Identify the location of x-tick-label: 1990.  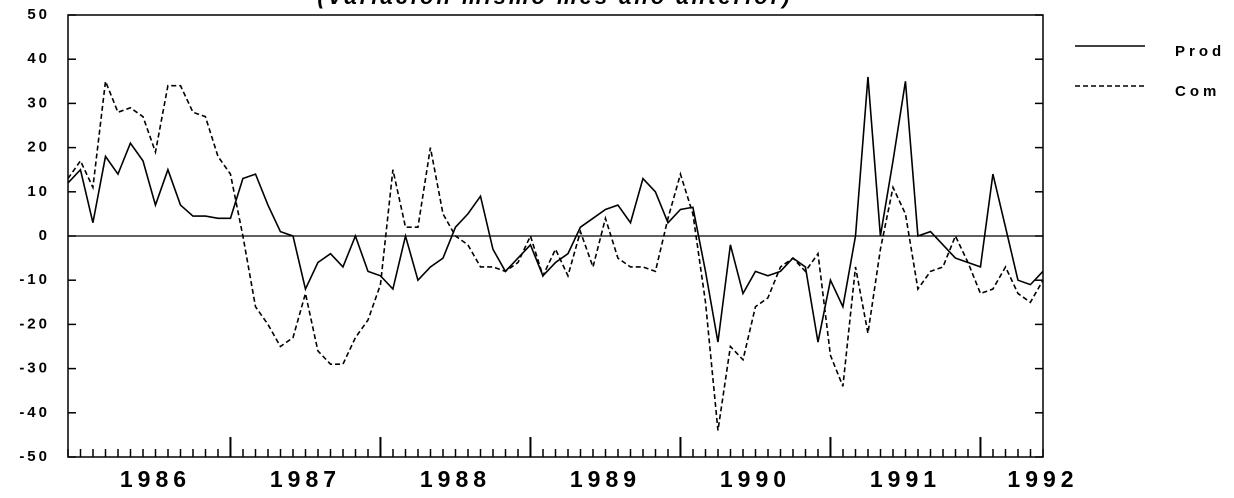
(755, 479).